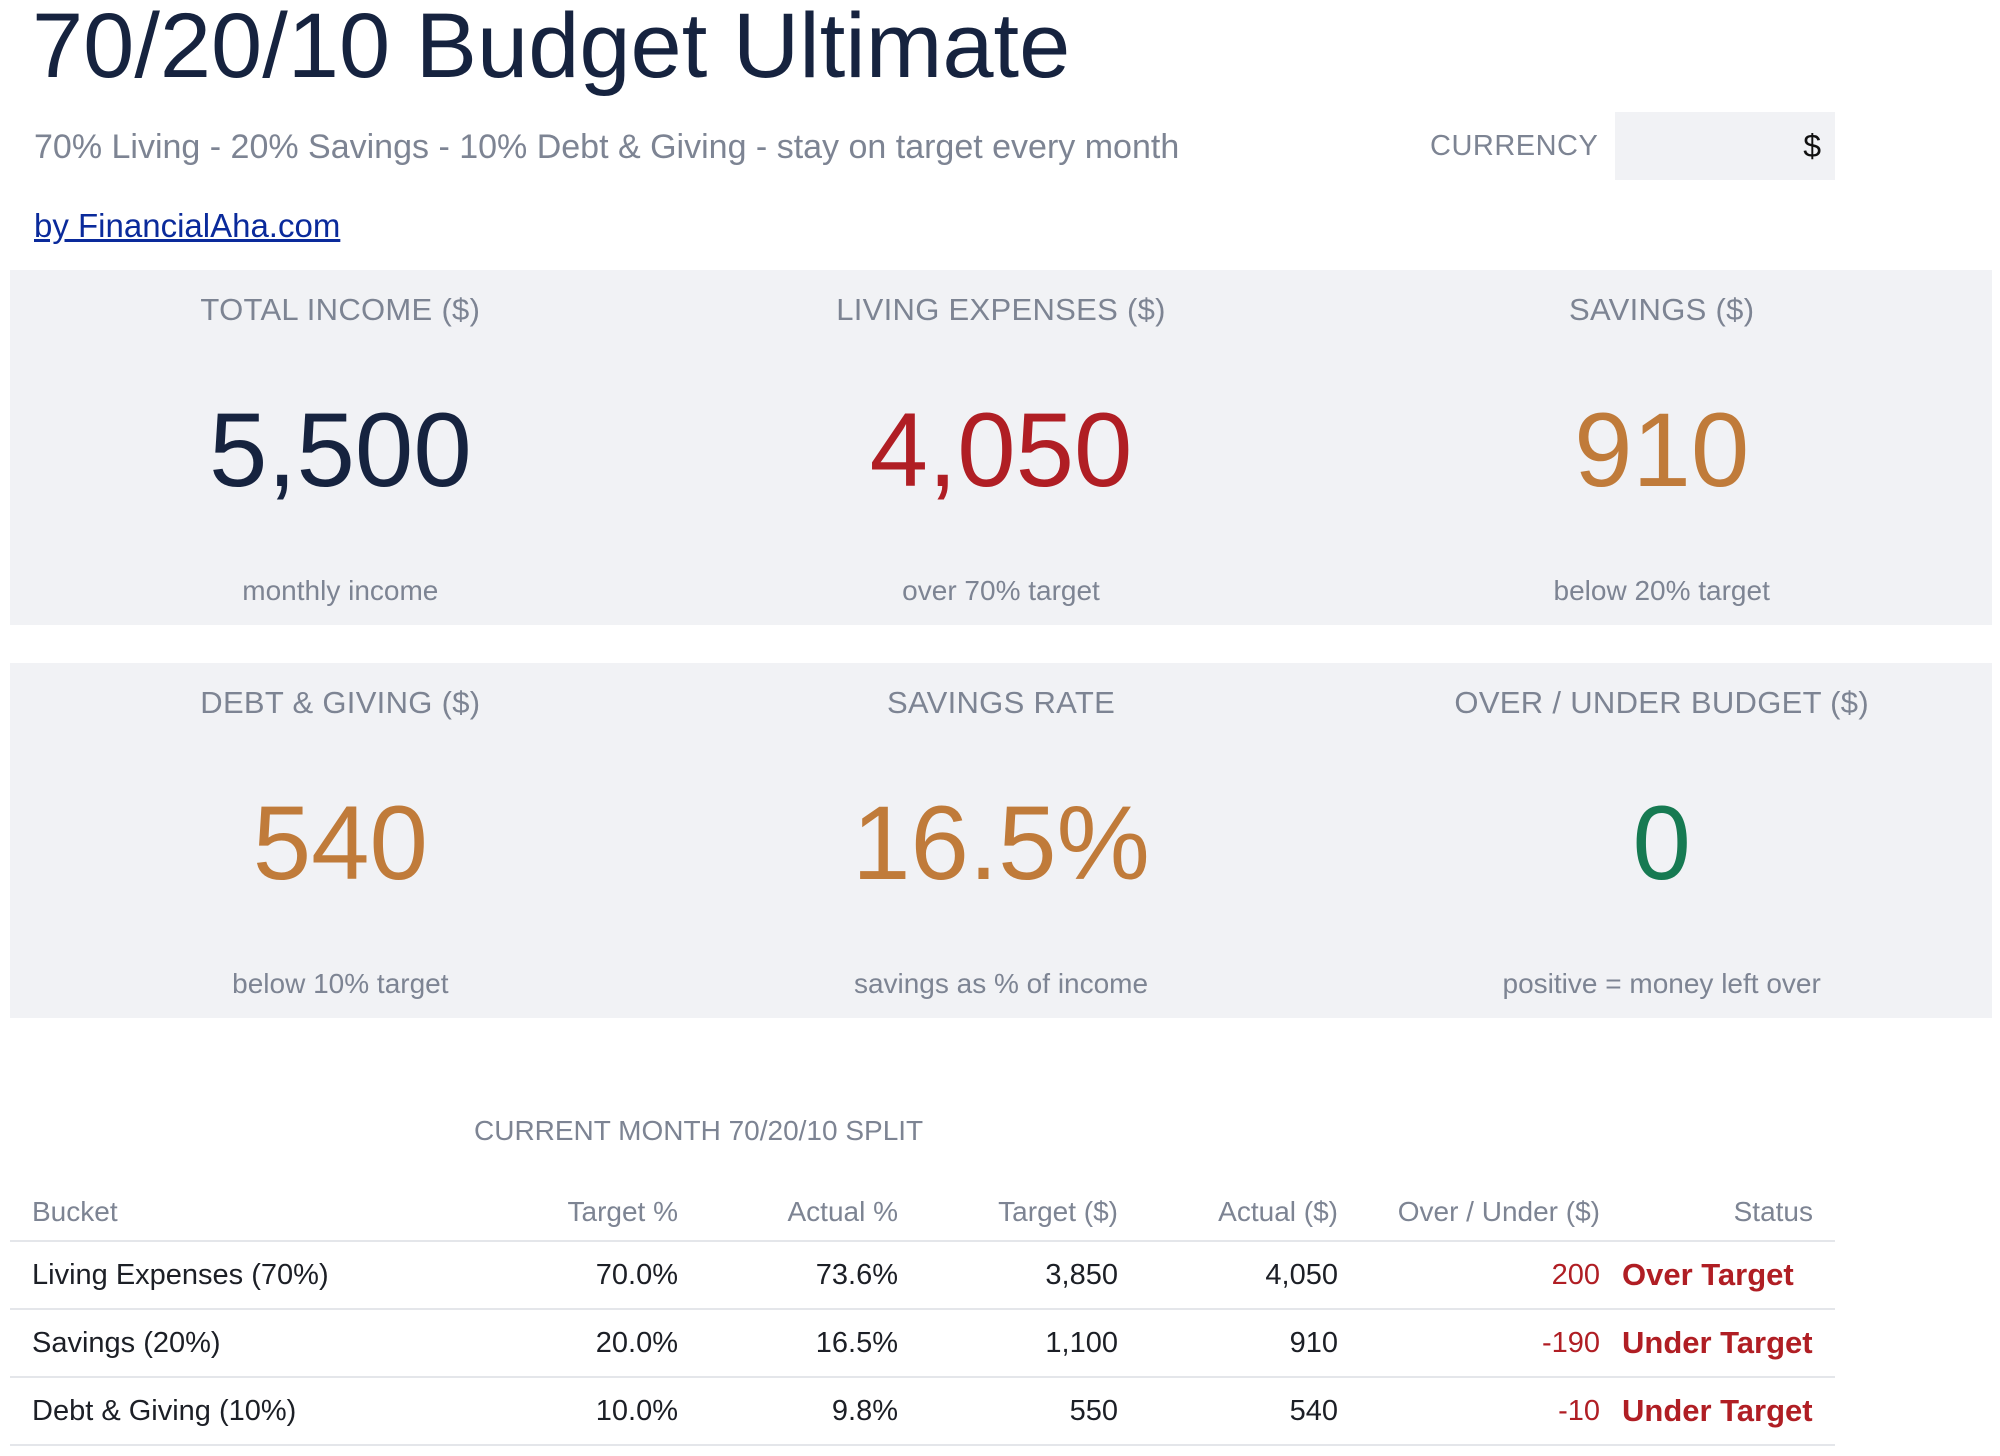  What do you see at coordinates (1491, 1343) in the screenshot?
I see `over-under-cell: -190` at bounding box center [1491, 1343].